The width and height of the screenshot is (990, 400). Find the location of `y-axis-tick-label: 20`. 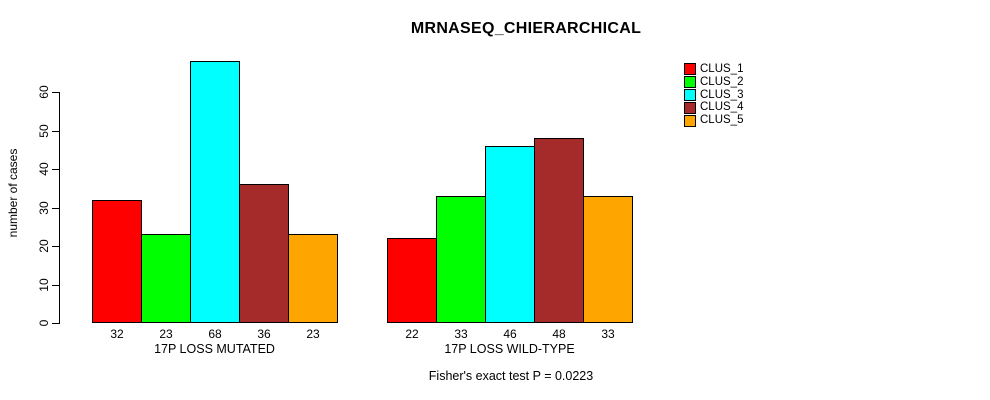

y-axis-tick-label: 20 is located at coordinates (44, 246).